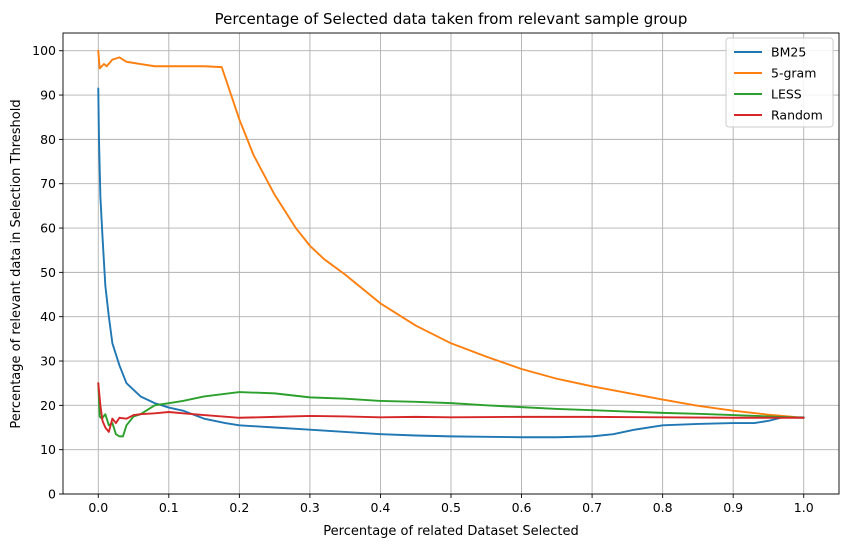 Image resolution: width=850 pixels, height=547 pixels. I want to click on legend: BM25 5-gram LESS Random, so click(779, 82).